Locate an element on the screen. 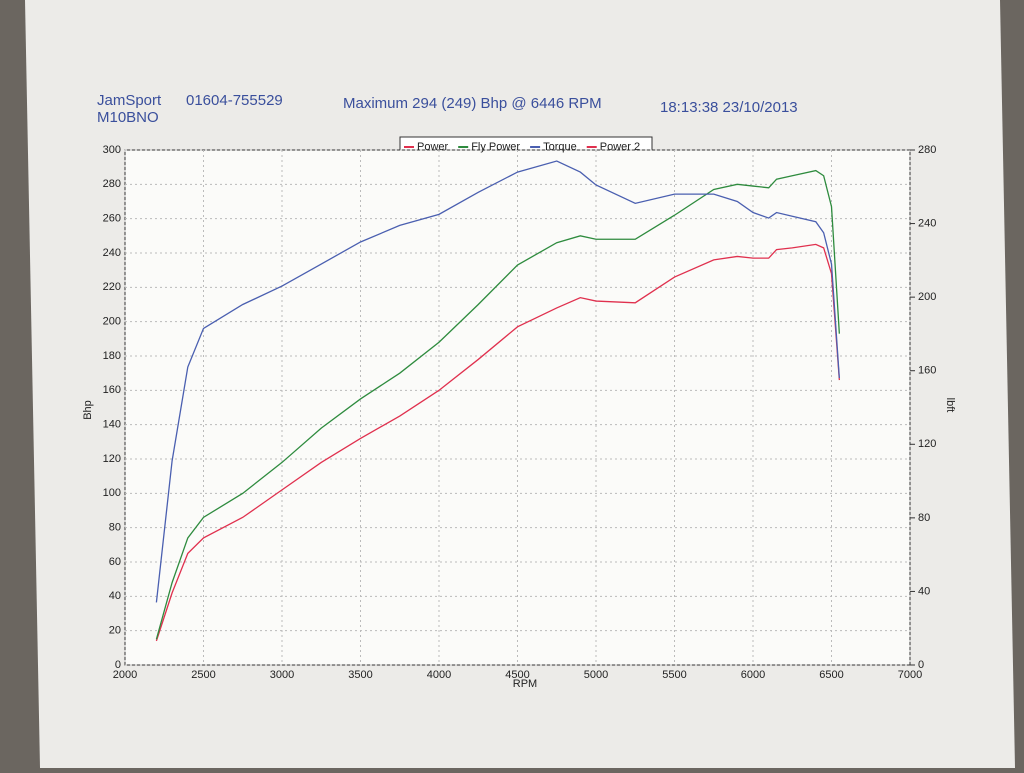 The width and height of the screenshot is (1024, 773). y-tick-label: 280 is located at coordinates (112, 184).